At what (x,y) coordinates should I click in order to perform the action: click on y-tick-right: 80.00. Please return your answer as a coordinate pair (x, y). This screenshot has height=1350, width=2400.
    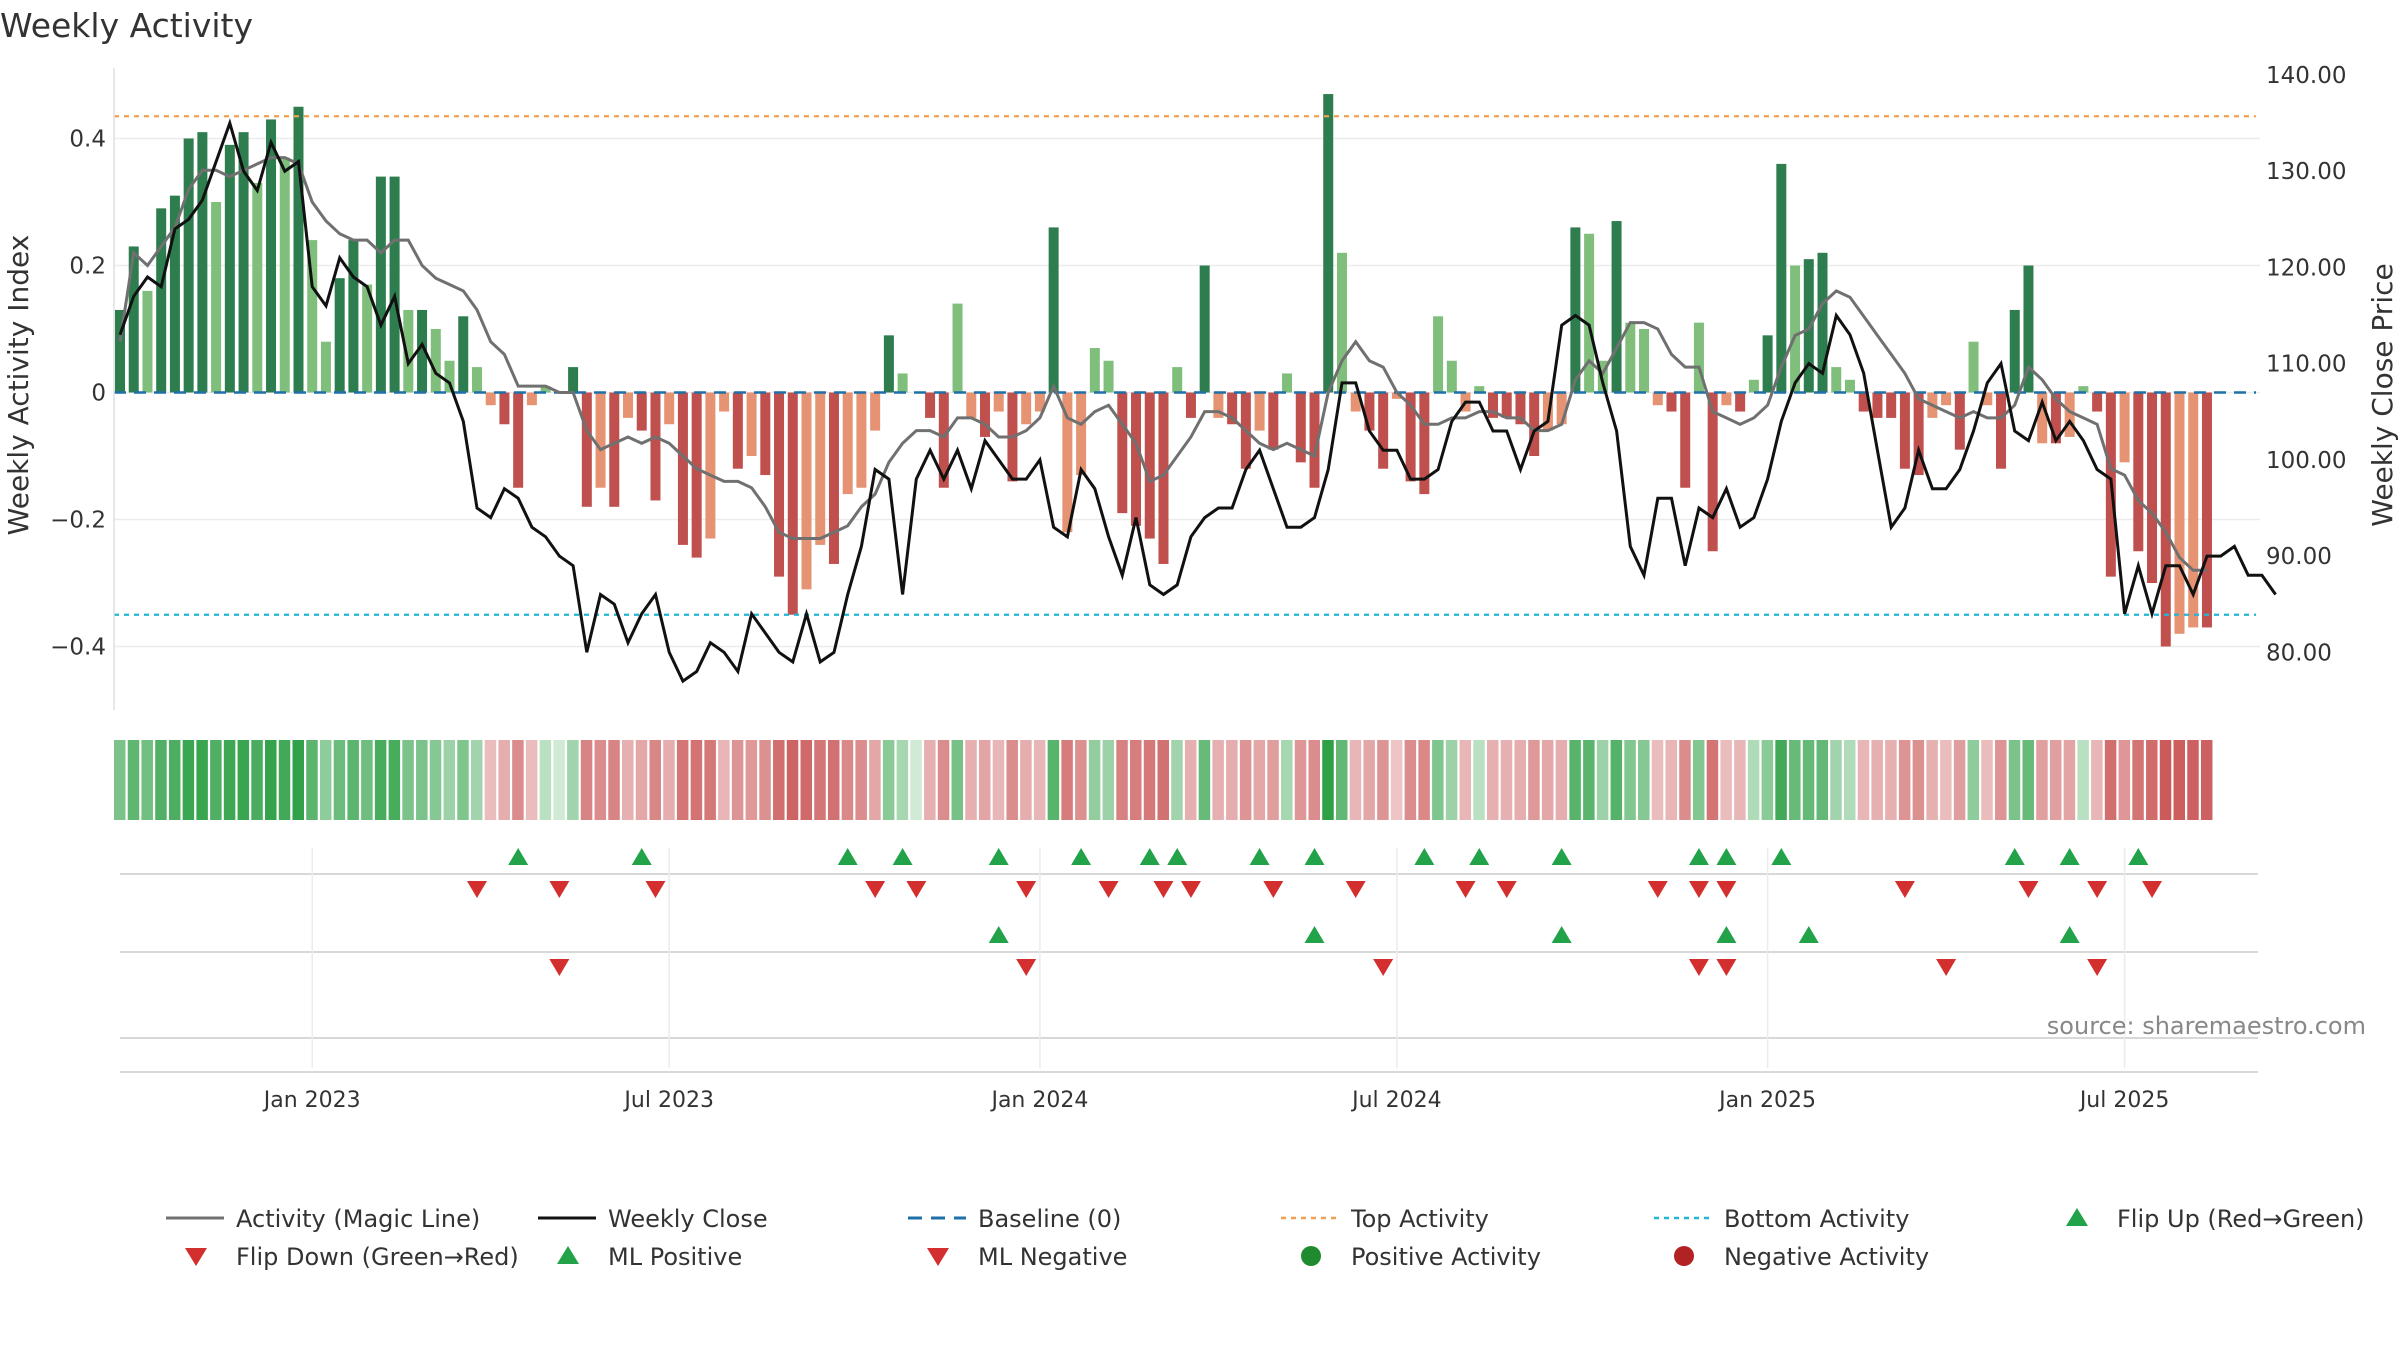
    Looking at the image, I should click on (2299, 653).